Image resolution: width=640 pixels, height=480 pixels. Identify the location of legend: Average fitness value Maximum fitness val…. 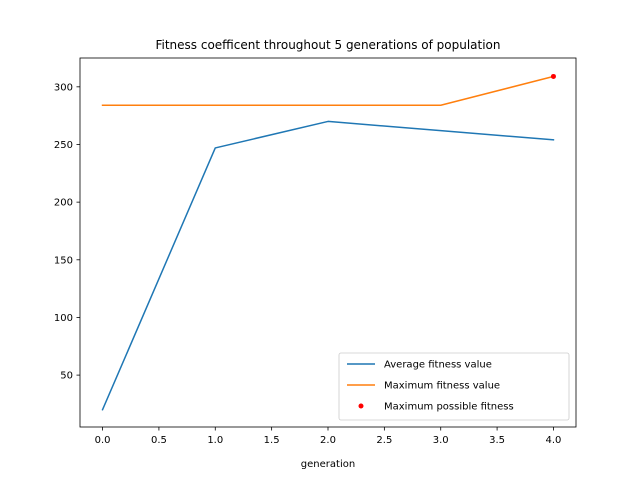
(454, 386).